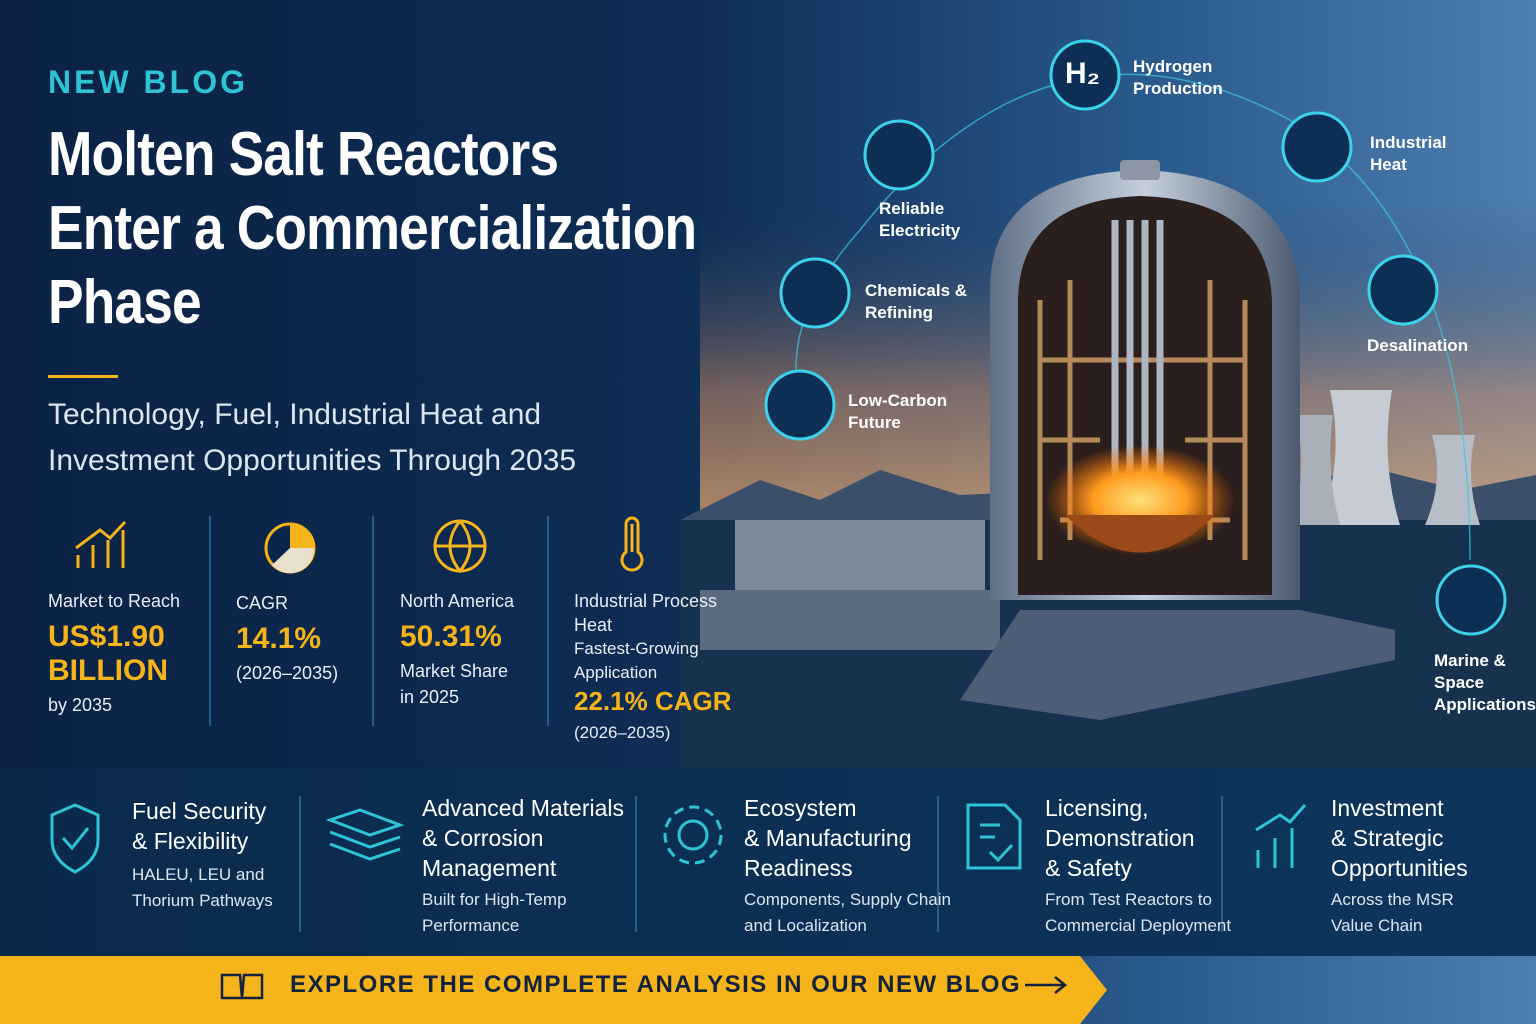 The width and height of the screenshot is (1536, 1024). Describe the element at coordinates (1138, 925) in the screenshot. I see `feature-text: Commercial Deployment` at that location.